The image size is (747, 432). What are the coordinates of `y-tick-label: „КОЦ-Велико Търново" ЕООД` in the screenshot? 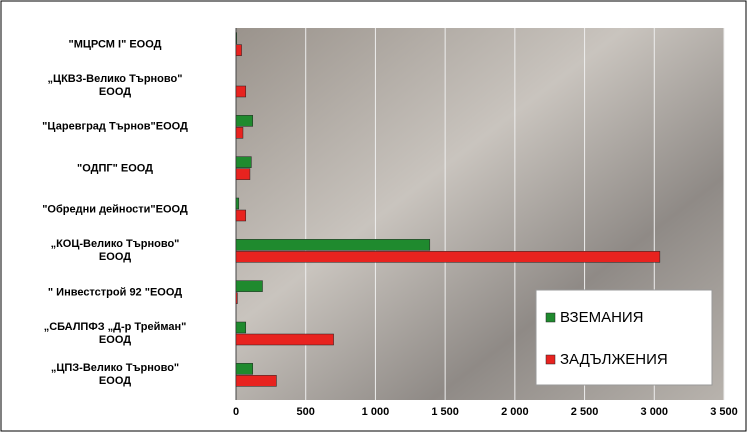 It's located at (115, 251).